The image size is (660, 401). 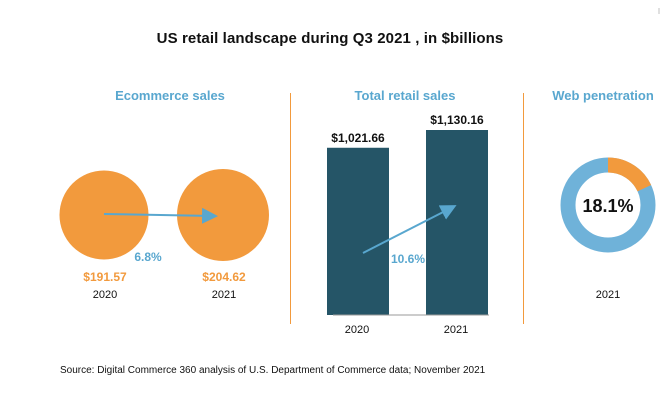 What do you see at coordinates (607, 206) in the screenshot?
I see `web-penetration-value: 18.1%` at bounding box center [607, 206].